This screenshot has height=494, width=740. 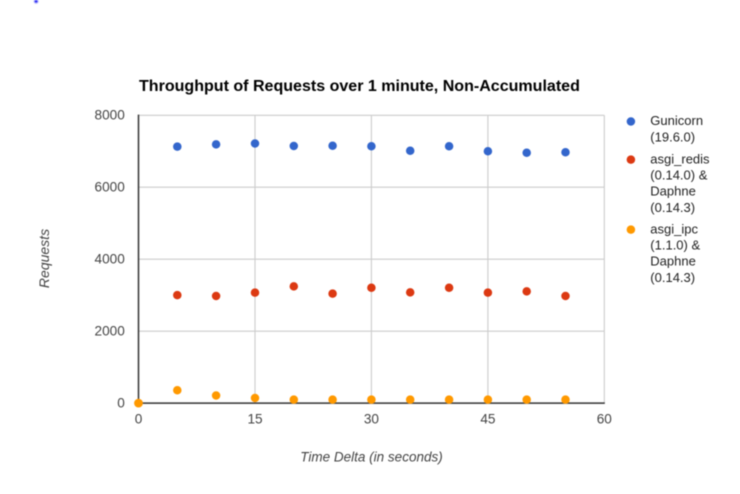 I want to click on svg-text: 4000, so click(x=110, y=259).